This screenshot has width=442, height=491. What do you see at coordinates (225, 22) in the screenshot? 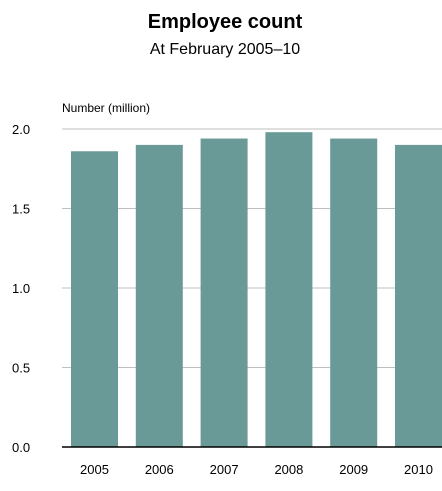
I see `chart-title: Employee count` at bounding box center [225, 22].